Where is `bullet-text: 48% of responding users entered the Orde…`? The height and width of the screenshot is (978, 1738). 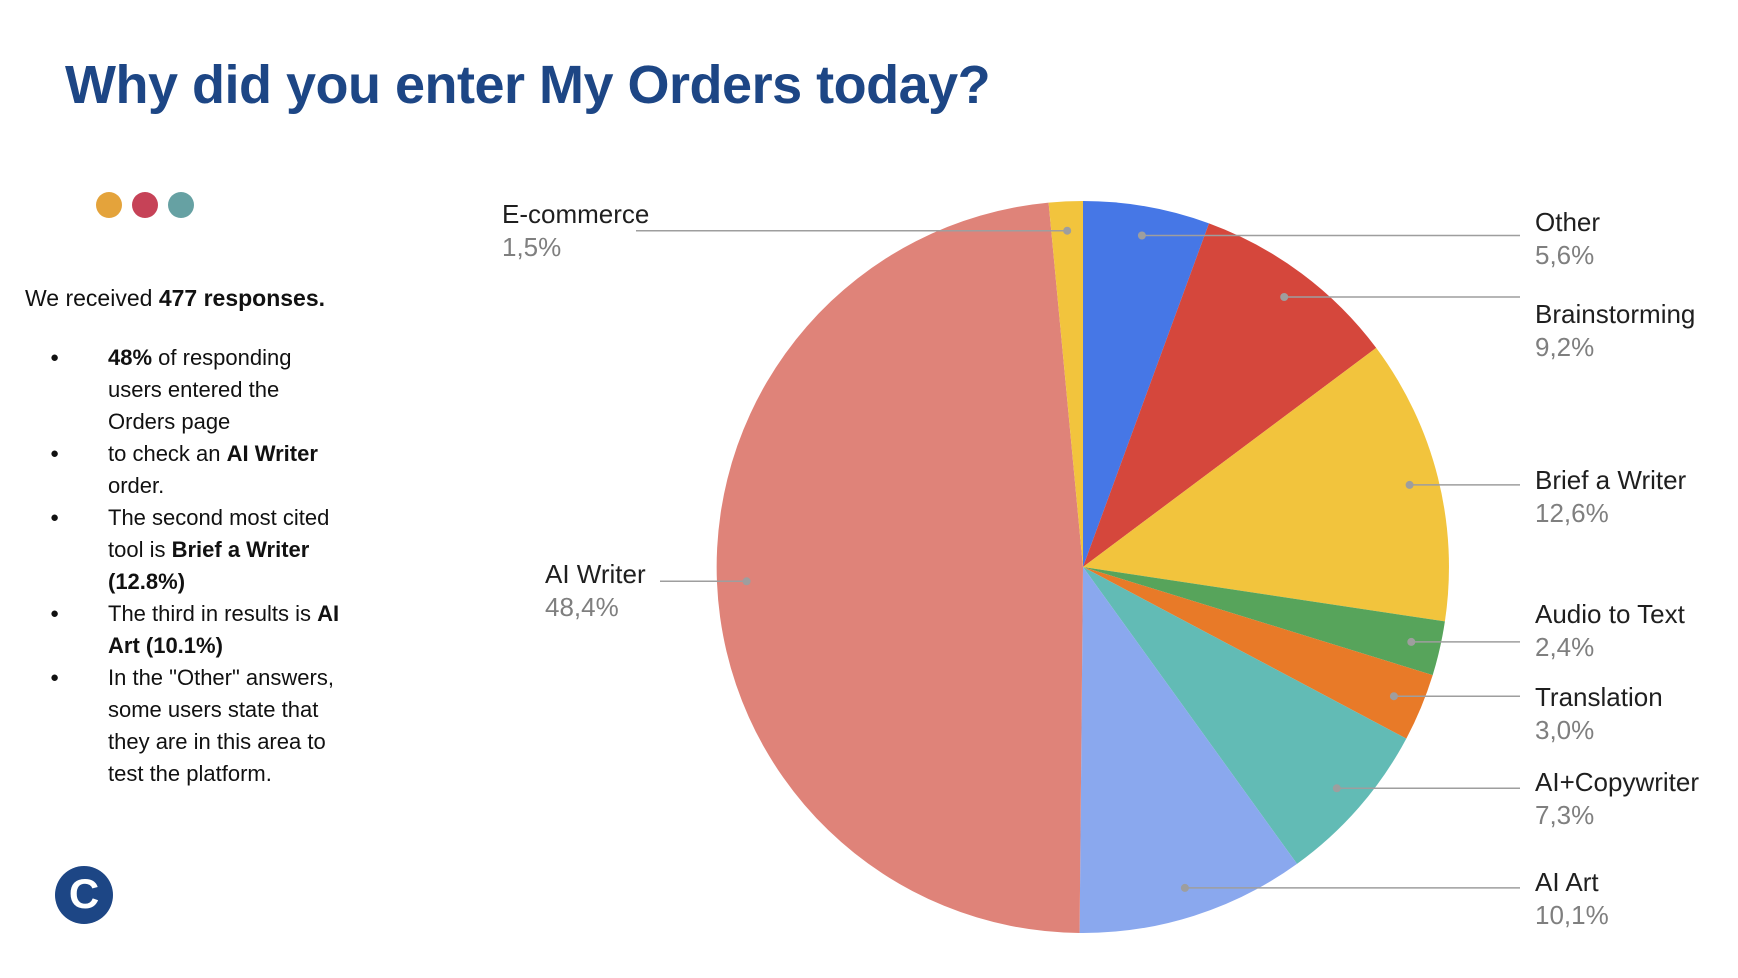
bullet-text: 48% of responding users entered the Orde… is located at coordinates (200, 389).